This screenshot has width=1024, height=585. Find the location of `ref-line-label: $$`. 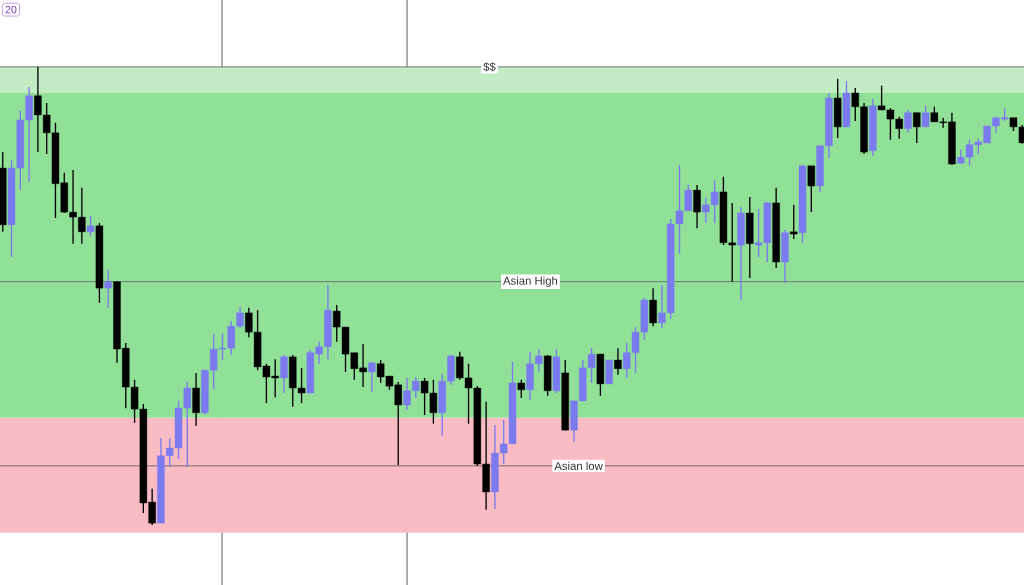

ref-line-label: $$ is located at coordinates (489, 67).